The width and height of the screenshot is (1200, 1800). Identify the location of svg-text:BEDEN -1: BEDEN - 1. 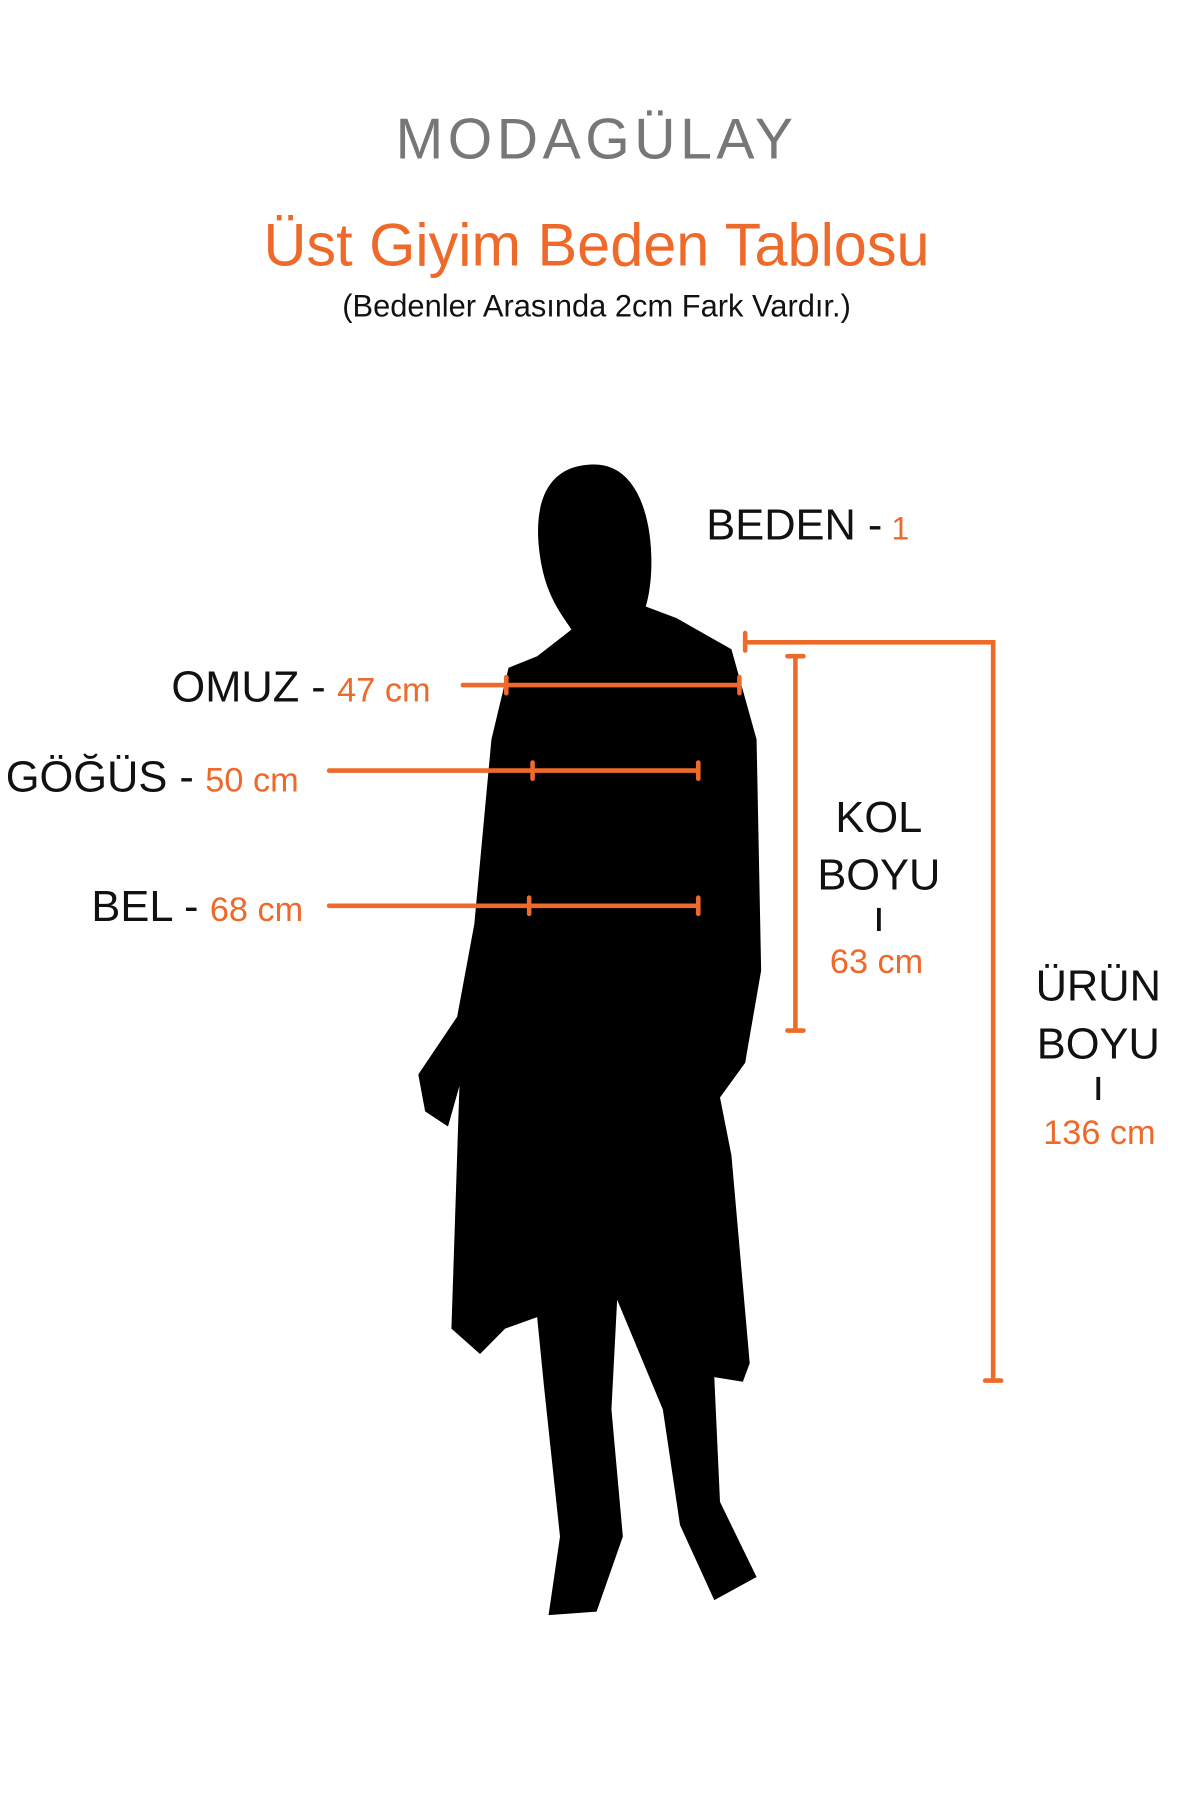
(807, 524).